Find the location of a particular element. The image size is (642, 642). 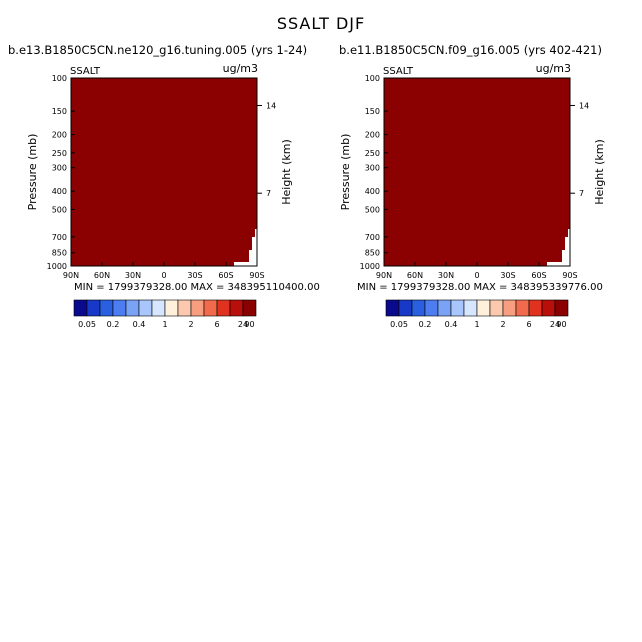

right-tick-label: 14 is located at coordinates (584, 105).